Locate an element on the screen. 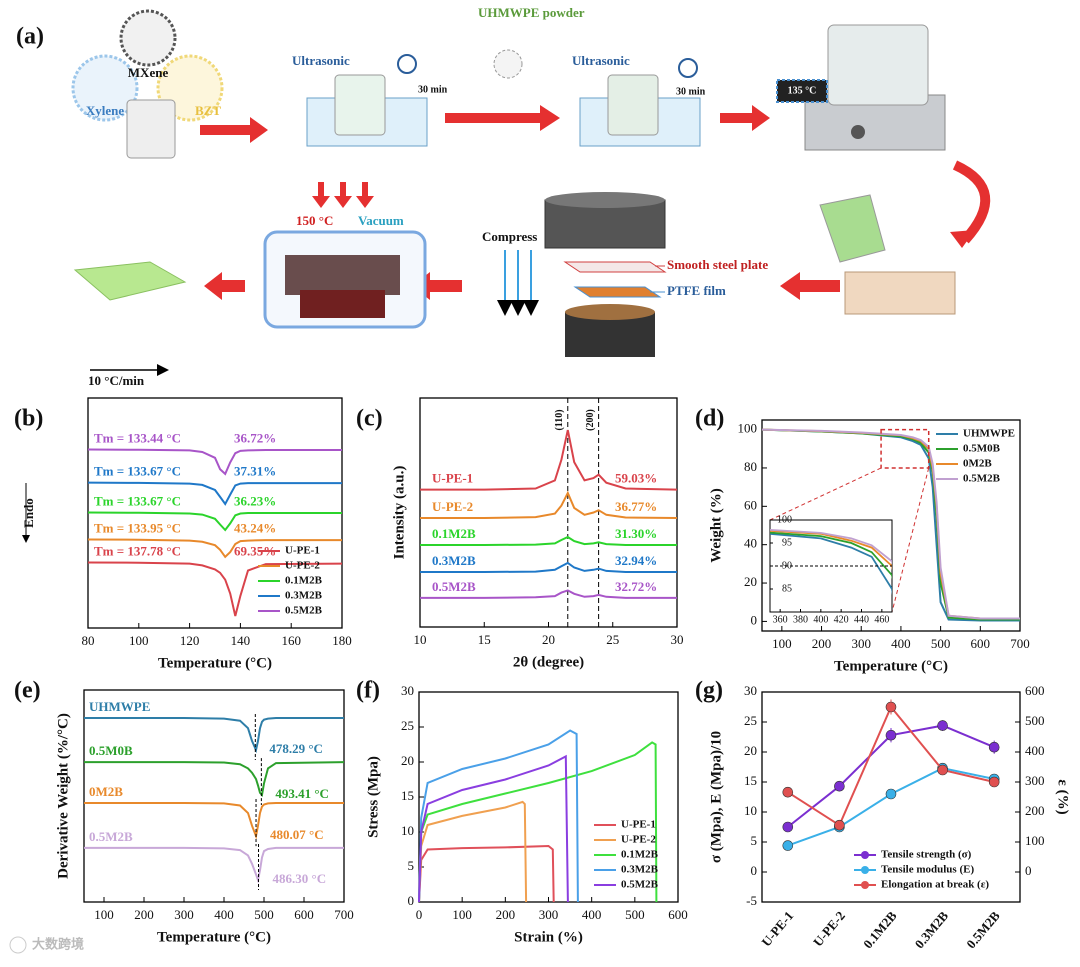  inset-x-tick-label: 420 is located at coordinates (841, 619).